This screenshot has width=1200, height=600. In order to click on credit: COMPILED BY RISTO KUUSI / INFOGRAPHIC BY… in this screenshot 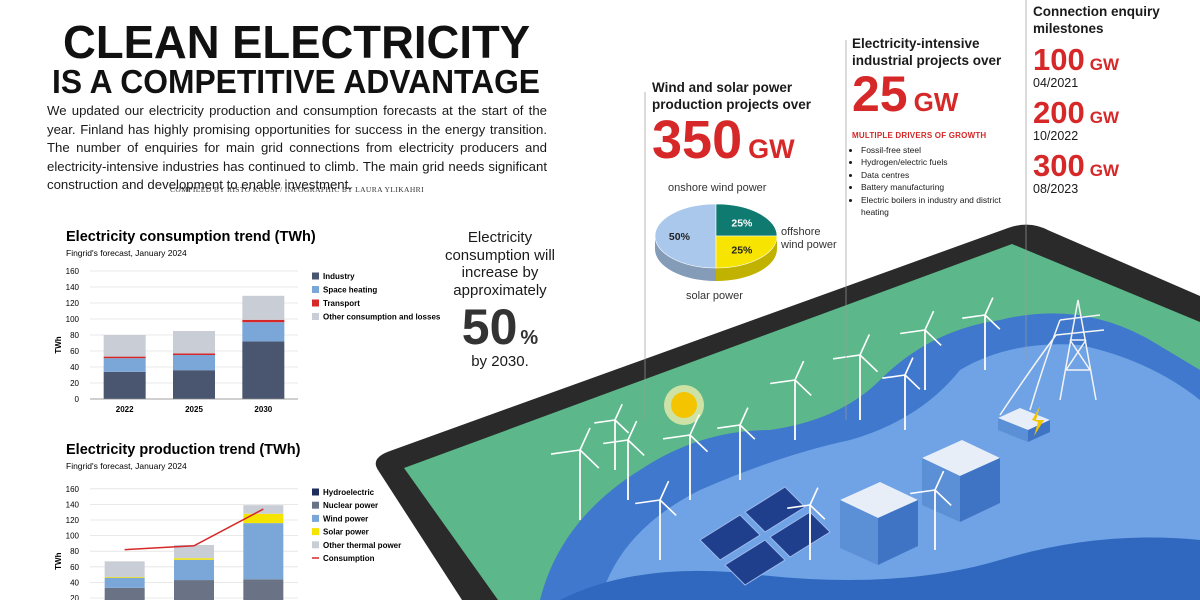, I will do `click(297, 189)`.